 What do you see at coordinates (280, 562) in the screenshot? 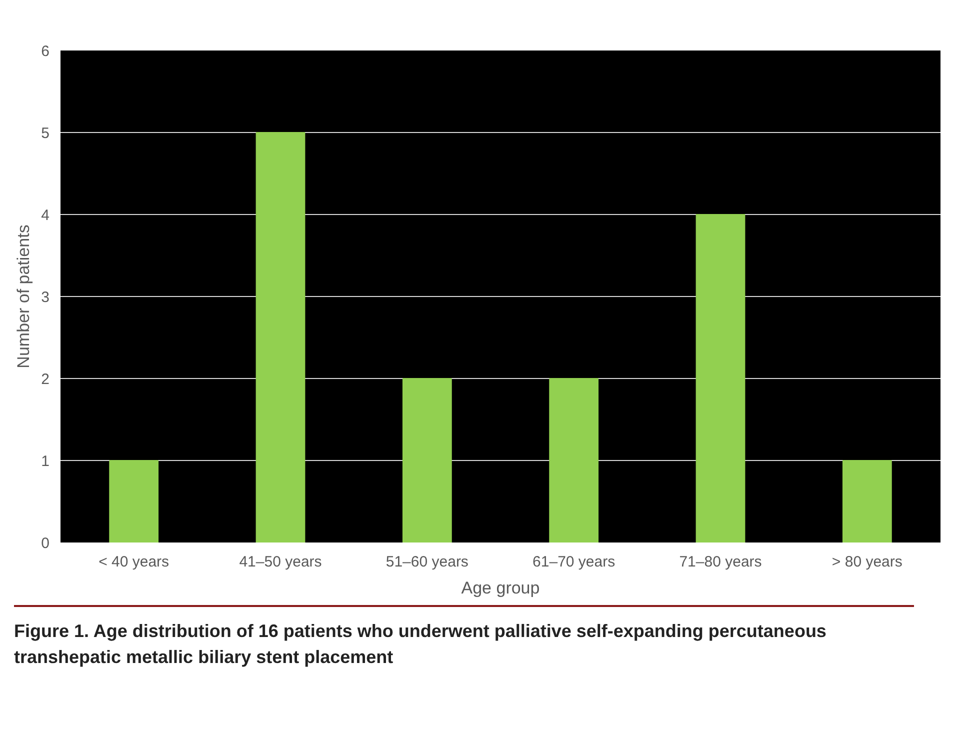
I see `x-tick-label: 41–50 years` at bounding box center [280, 562].